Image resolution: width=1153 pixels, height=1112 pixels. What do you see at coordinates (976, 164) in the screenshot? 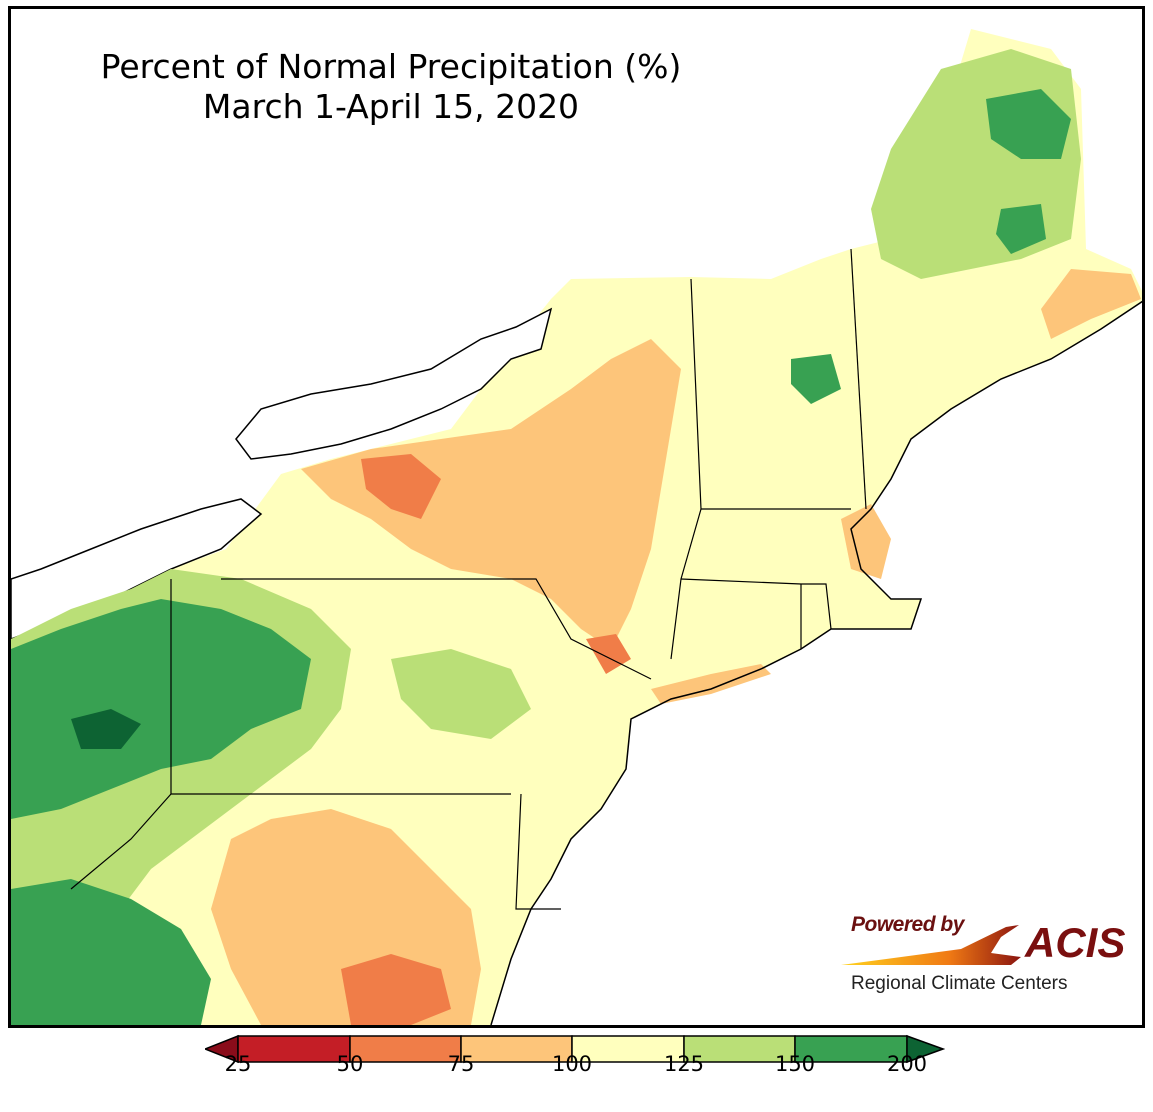
I see `region-lightgreen-maine` at bounding box center [976, 164].